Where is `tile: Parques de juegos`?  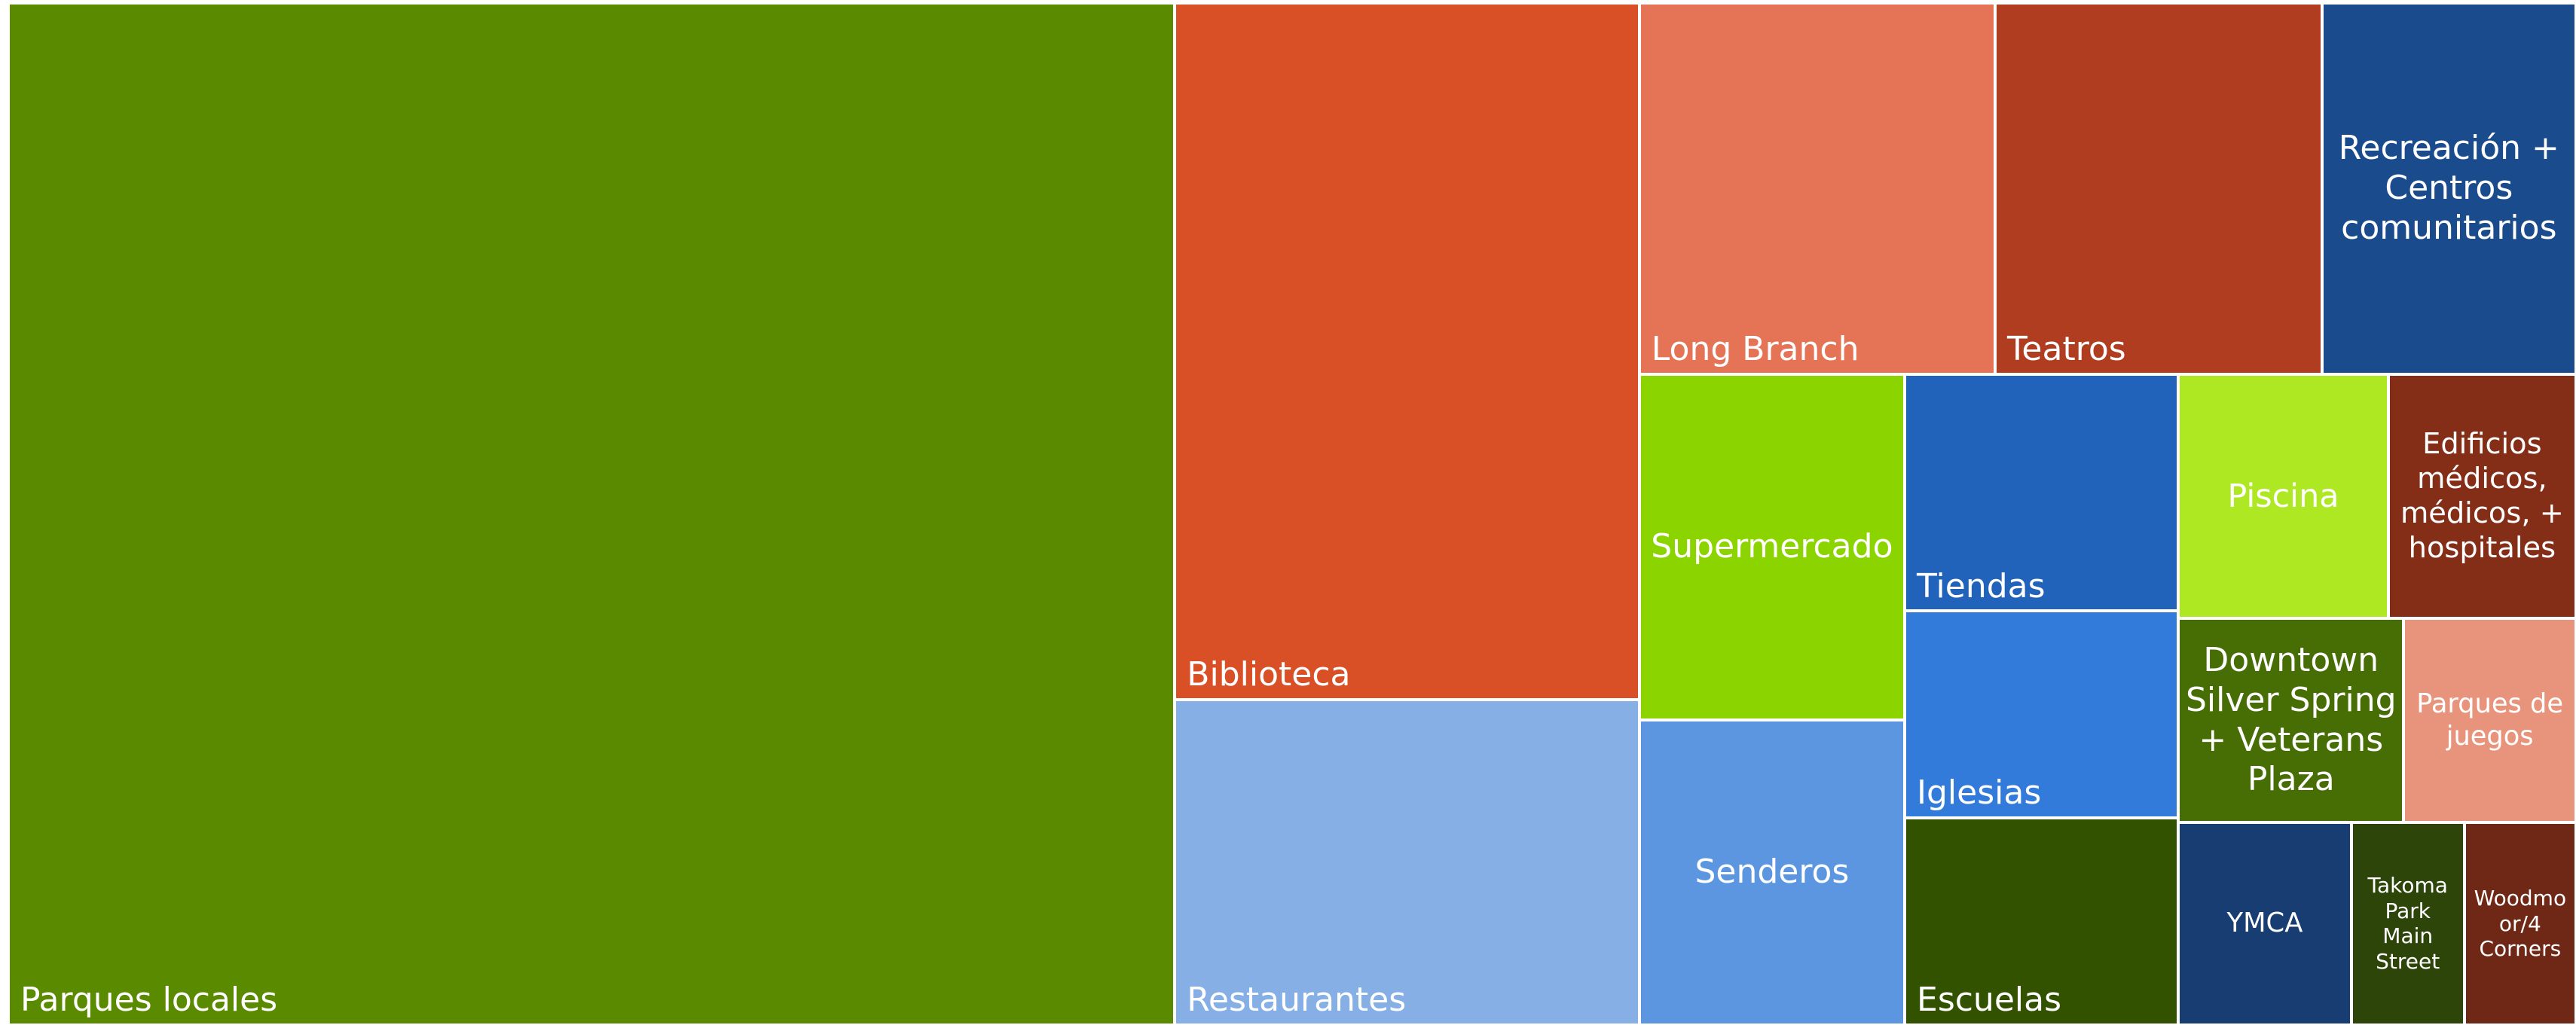
tile: Parques de juegos is located at coordinates (2489, 720).